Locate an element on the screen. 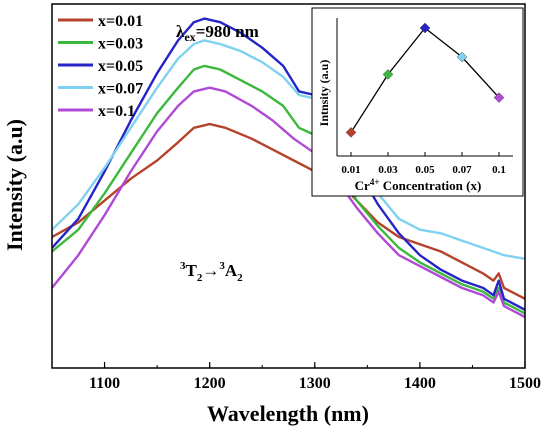  inset-x-axis-label: Cr4+ Concentration (x) is located at coordinates (418, 185).